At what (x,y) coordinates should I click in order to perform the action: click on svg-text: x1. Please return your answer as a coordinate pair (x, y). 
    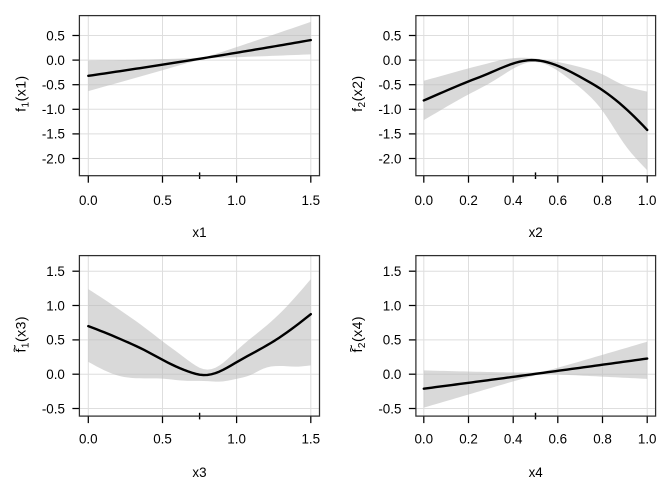
    Looking at the image, I should click on (199, 232).